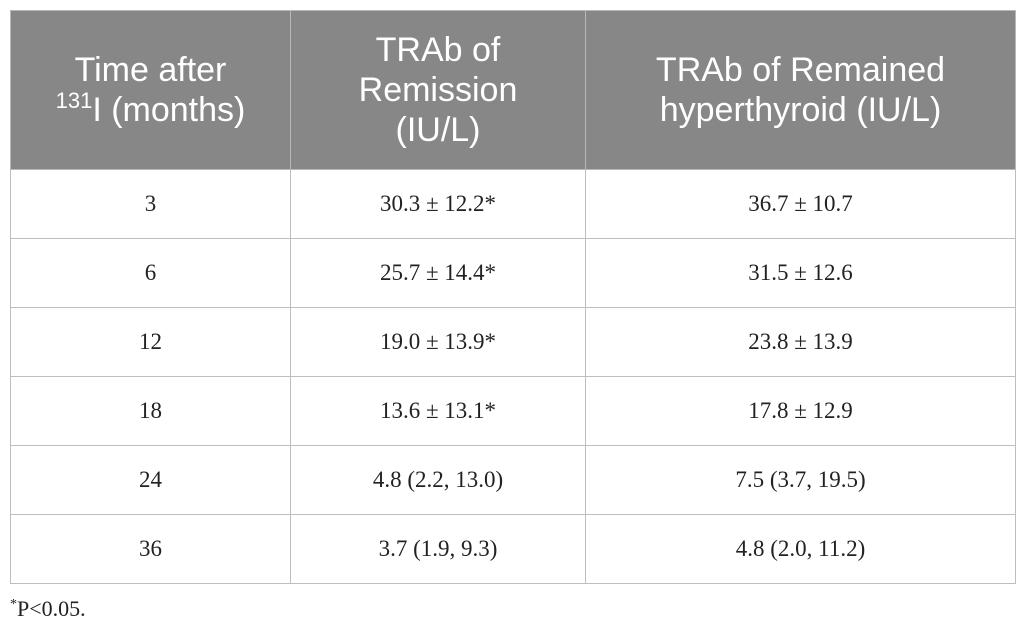  I want to click on cell-remission: 3.7 (1.9, 9.3), so click(438, 549).